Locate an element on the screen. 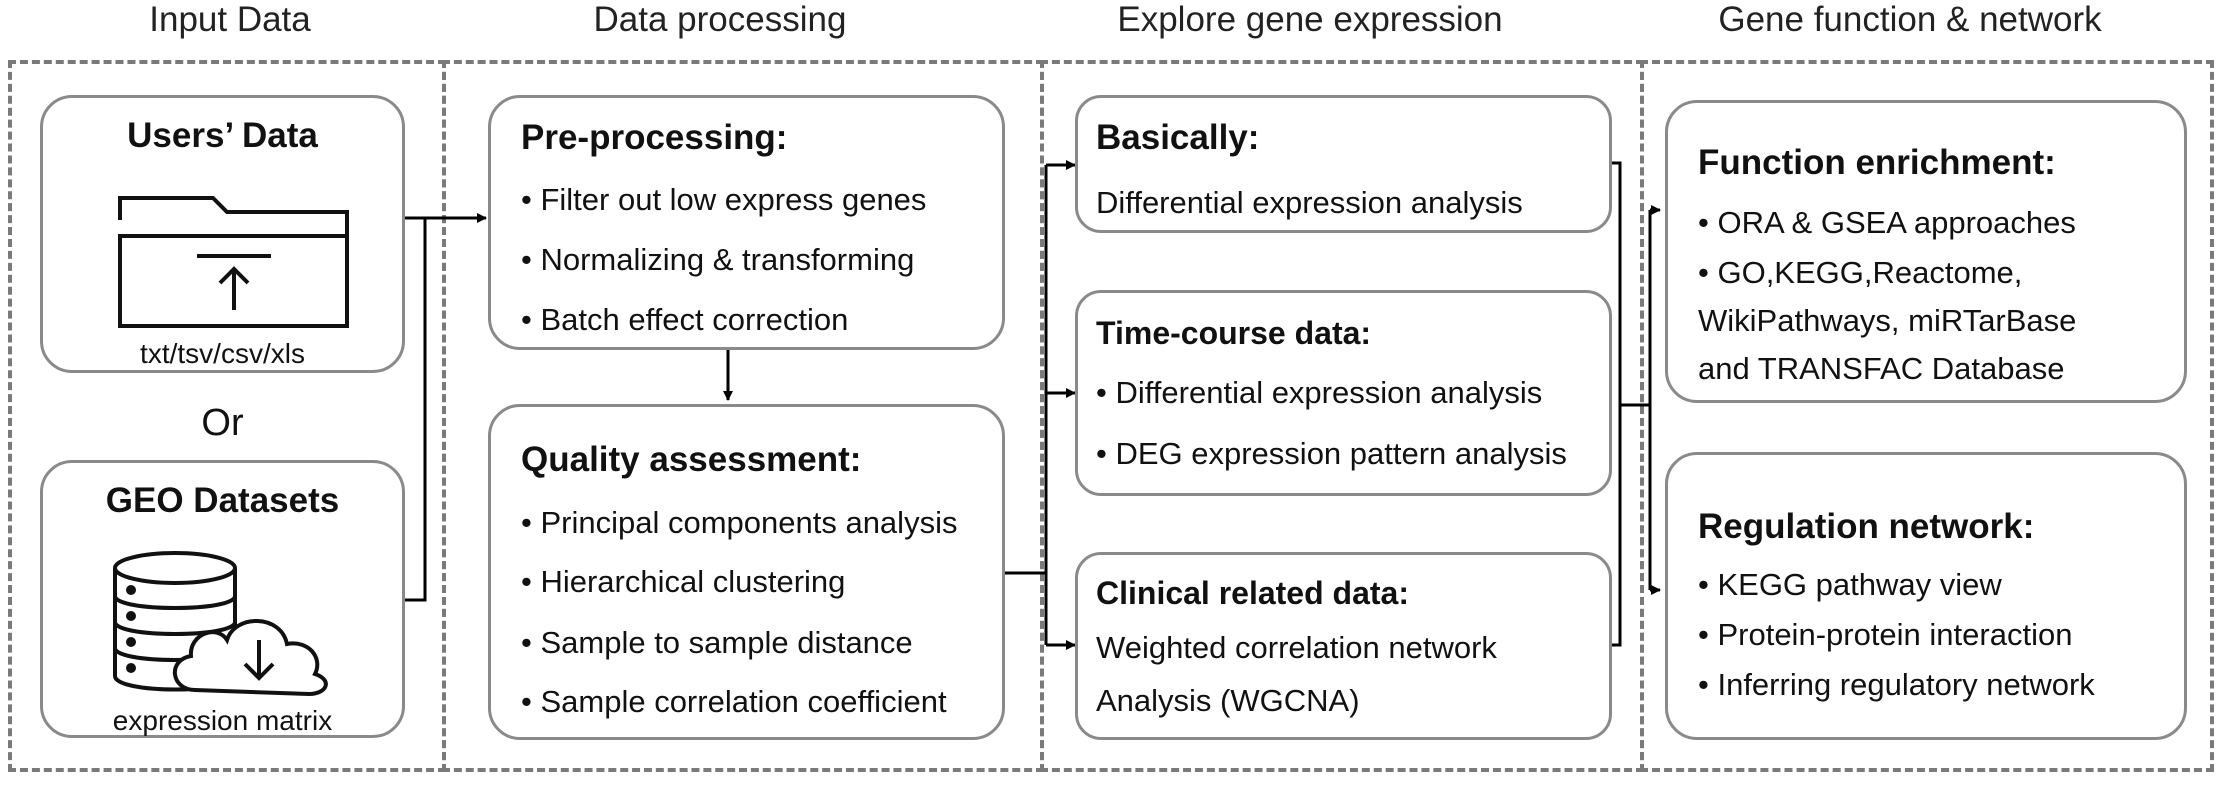  time-course-item: • DEG expression pattern analysis is located at coordinates (1331, 453).